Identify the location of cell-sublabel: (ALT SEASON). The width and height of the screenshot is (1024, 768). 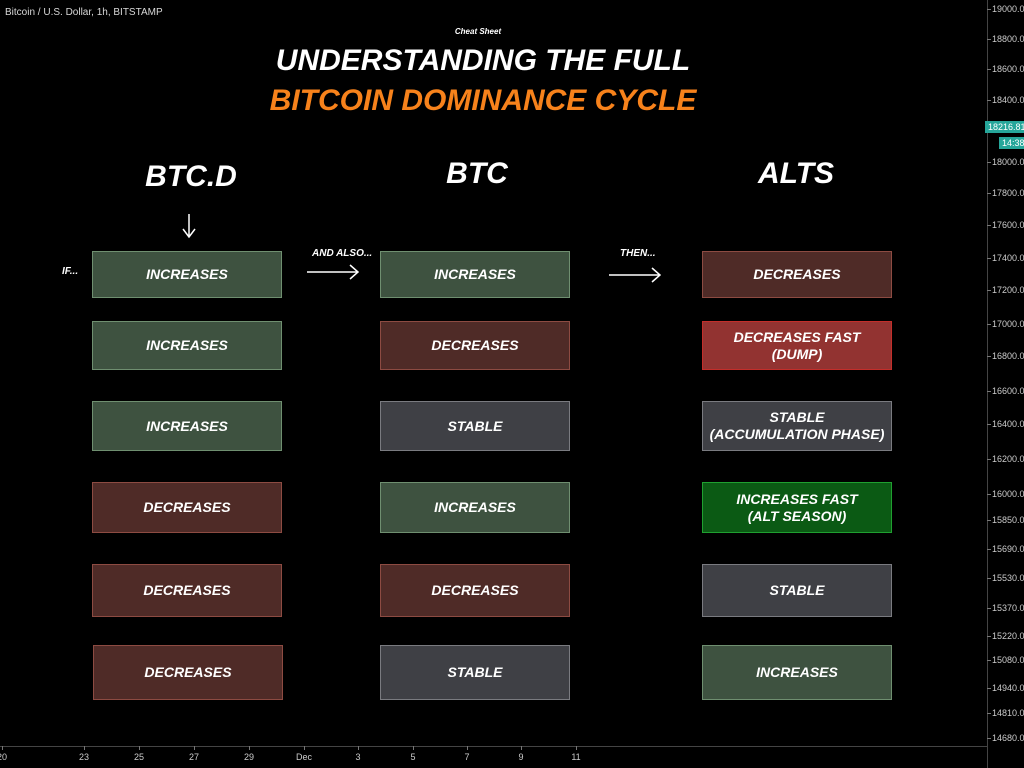
(797, 515).